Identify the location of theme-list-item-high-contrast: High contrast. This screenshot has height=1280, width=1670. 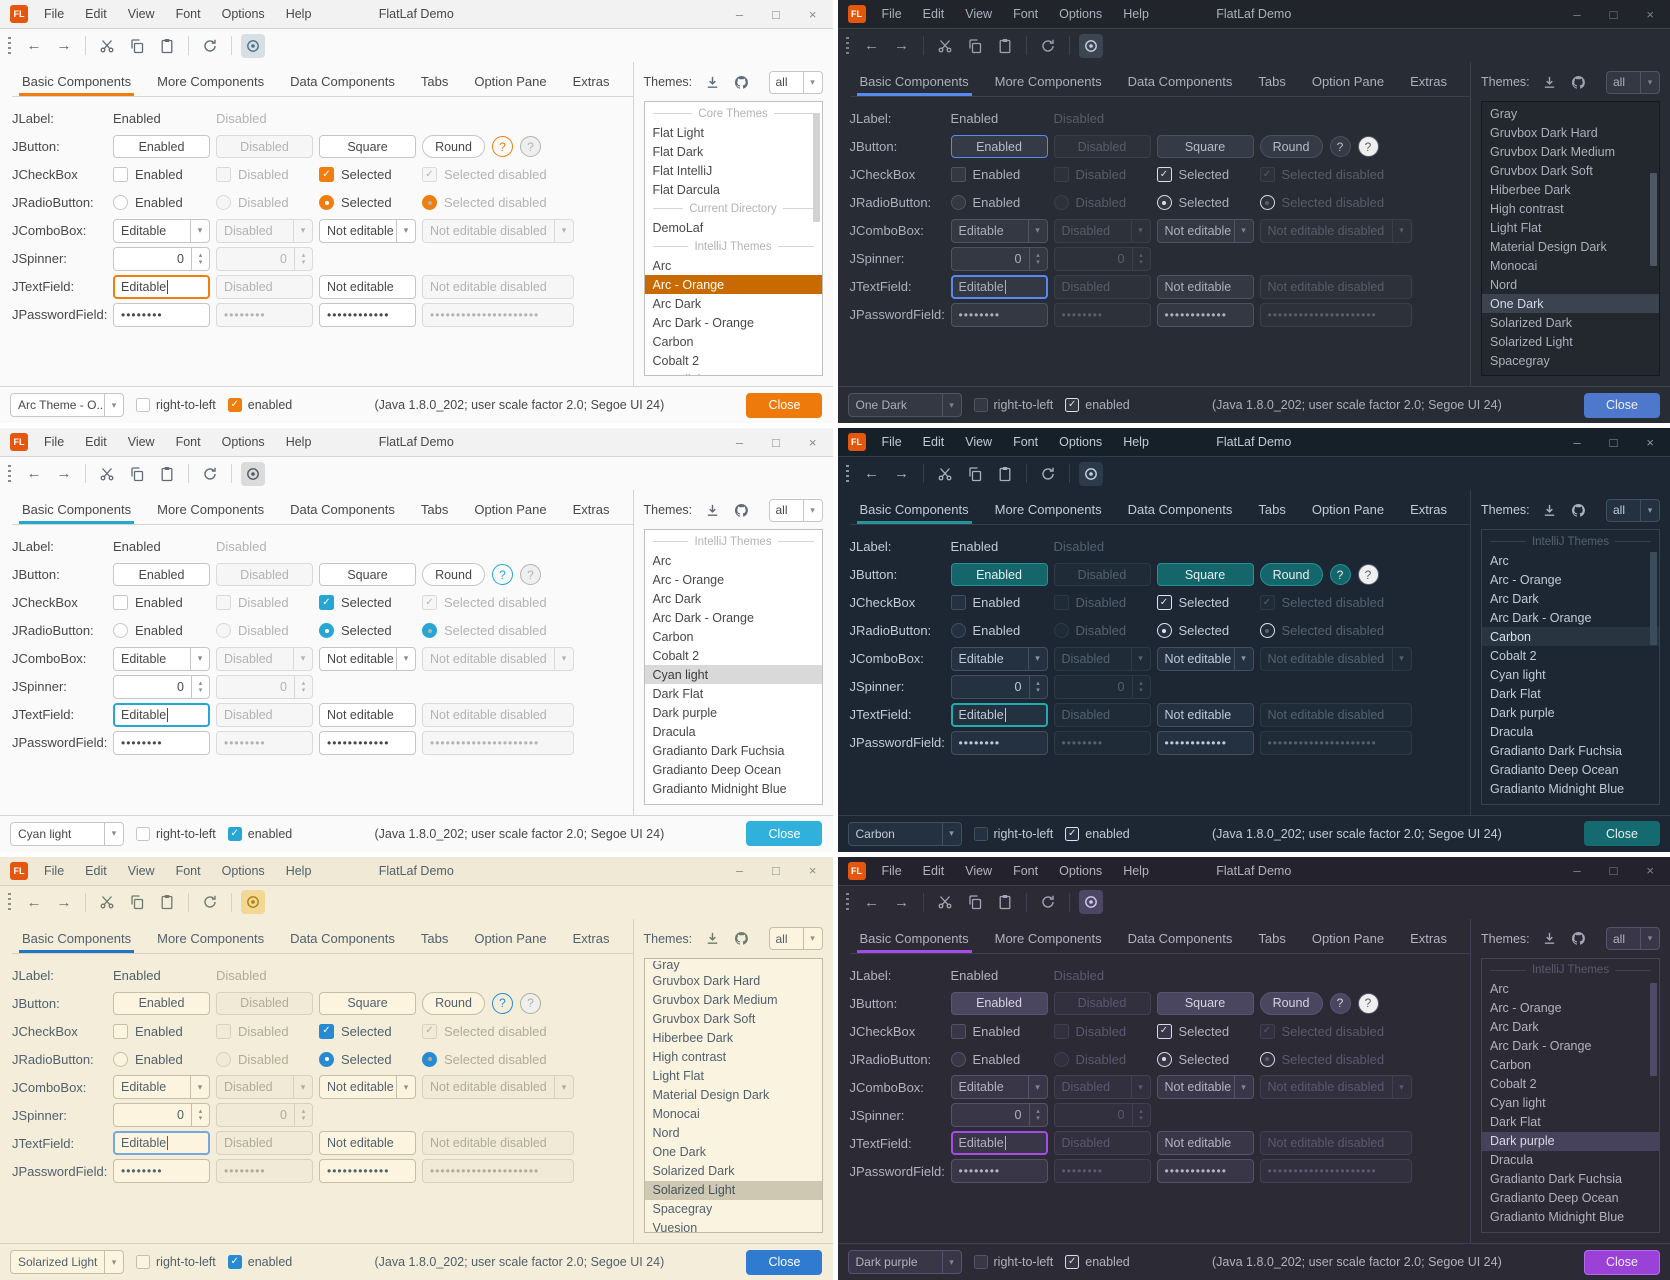
(689, 1057).